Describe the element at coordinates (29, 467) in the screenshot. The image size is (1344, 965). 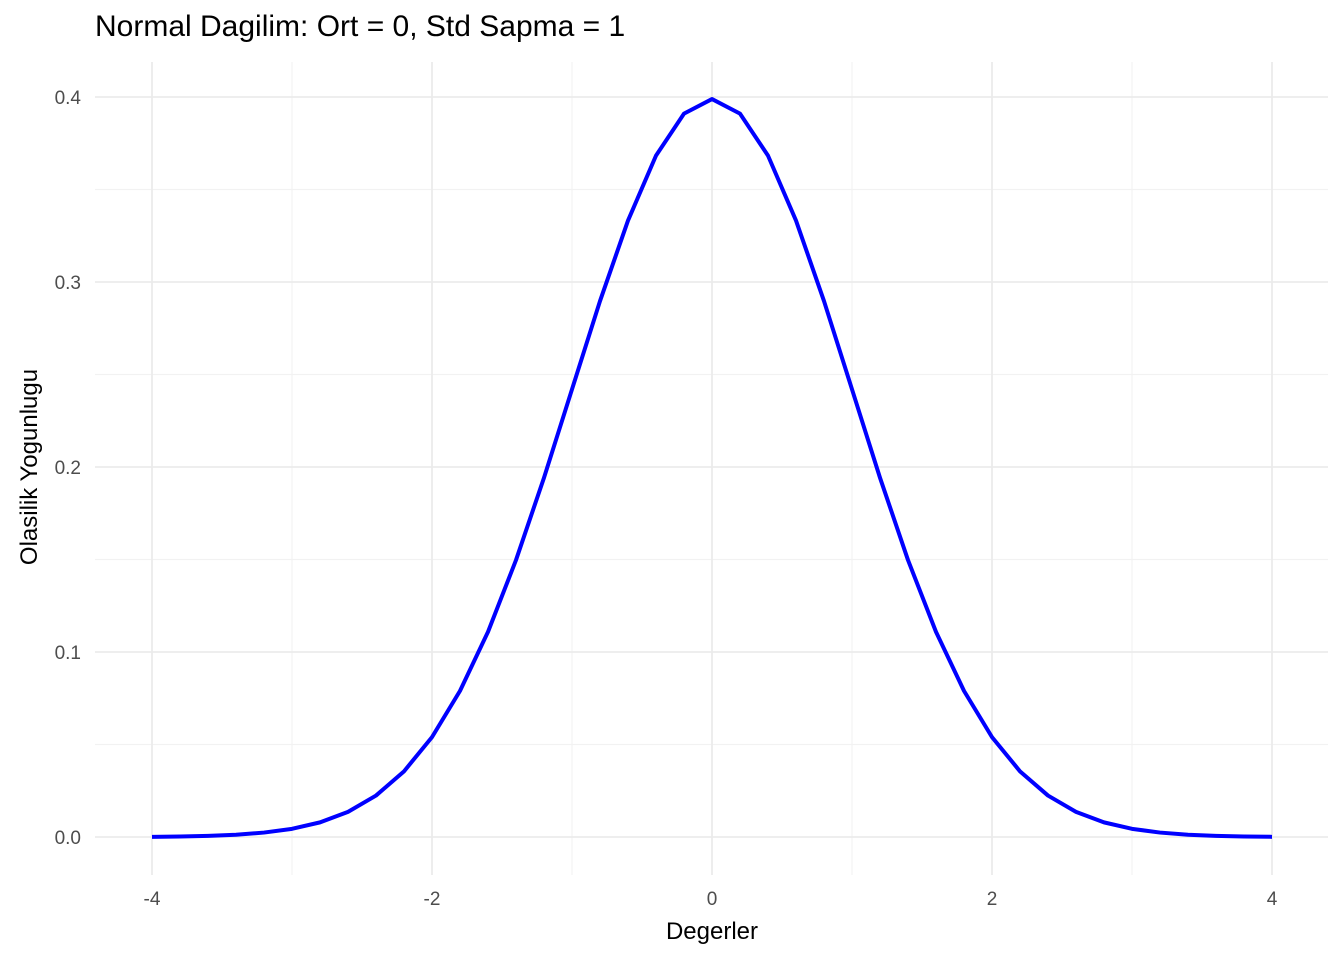
I see `y-axis-title: Olasilik Yogunlugu` at that location.